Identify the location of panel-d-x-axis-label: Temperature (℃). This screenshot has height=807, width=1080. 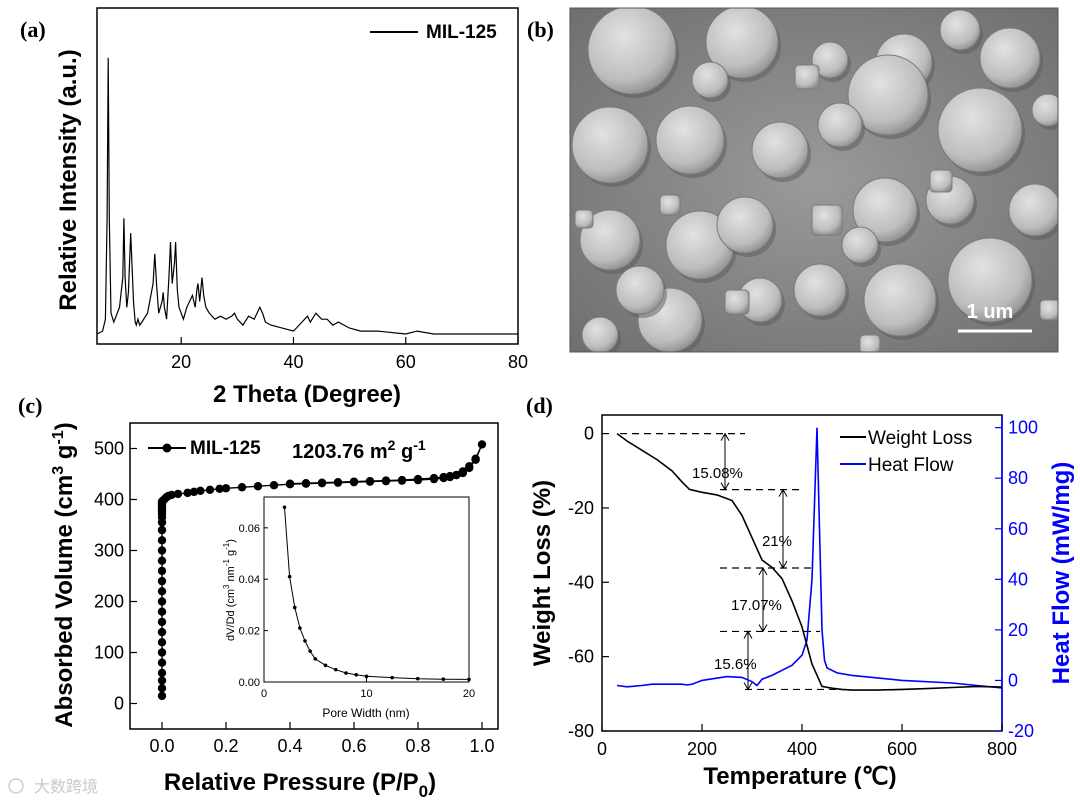
(799, 776).